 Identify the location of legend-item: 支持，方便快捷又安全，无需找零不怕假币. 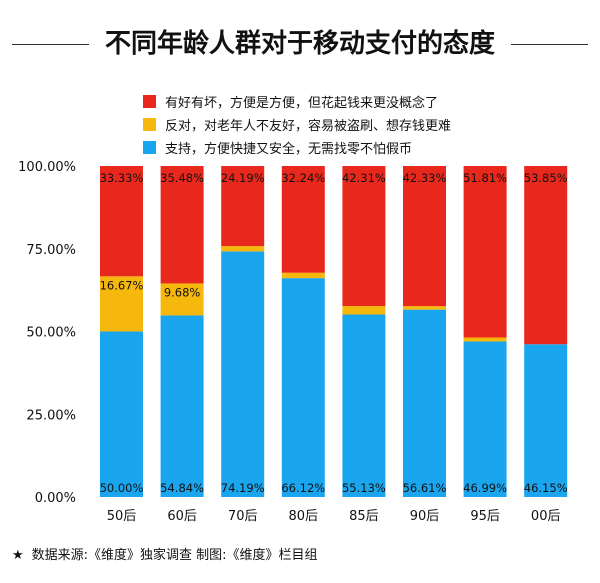
(297, 147).